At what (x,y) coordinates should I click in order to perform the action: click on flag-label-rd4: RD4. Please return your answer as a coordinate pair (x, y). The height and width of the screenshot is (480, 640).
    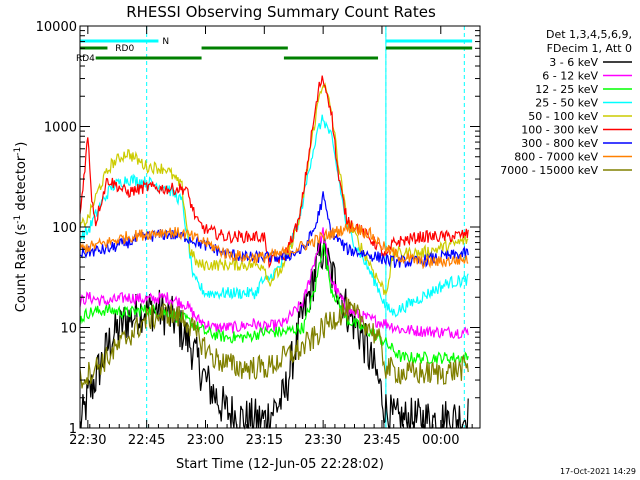
    Looking at the image, I should click on (85, 59).